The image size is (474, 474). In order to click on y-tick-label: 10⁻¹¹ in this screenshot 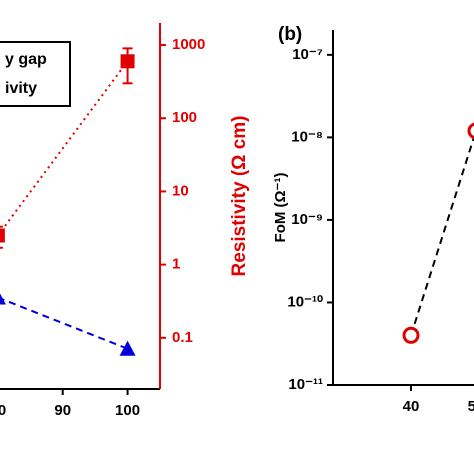, I will do `click(305, 384)`.